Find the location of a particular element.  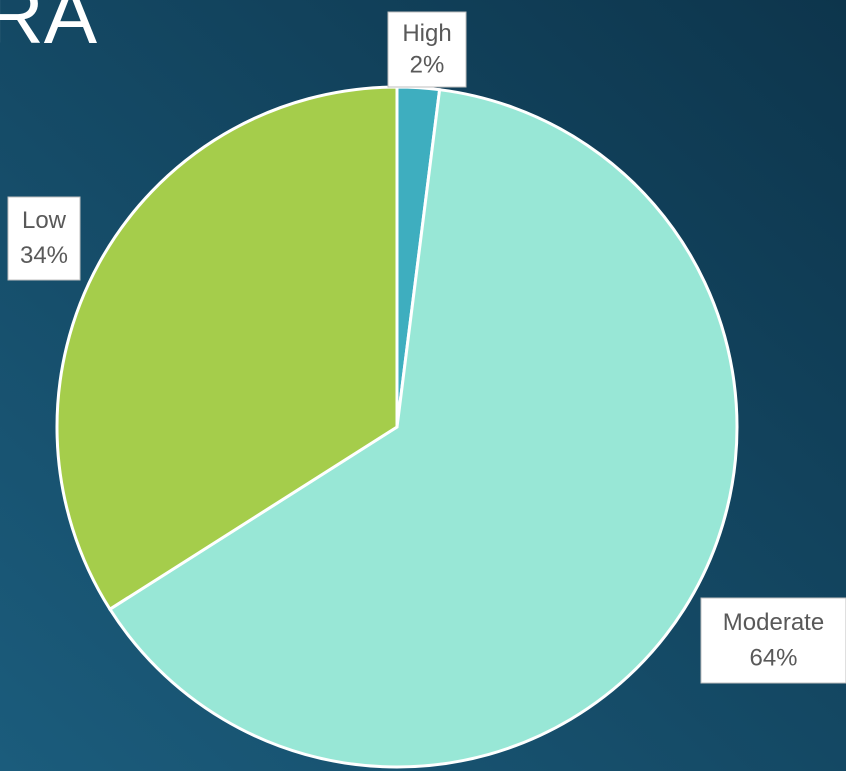

data-label-value: 64% is located at coordinates (773, 658).